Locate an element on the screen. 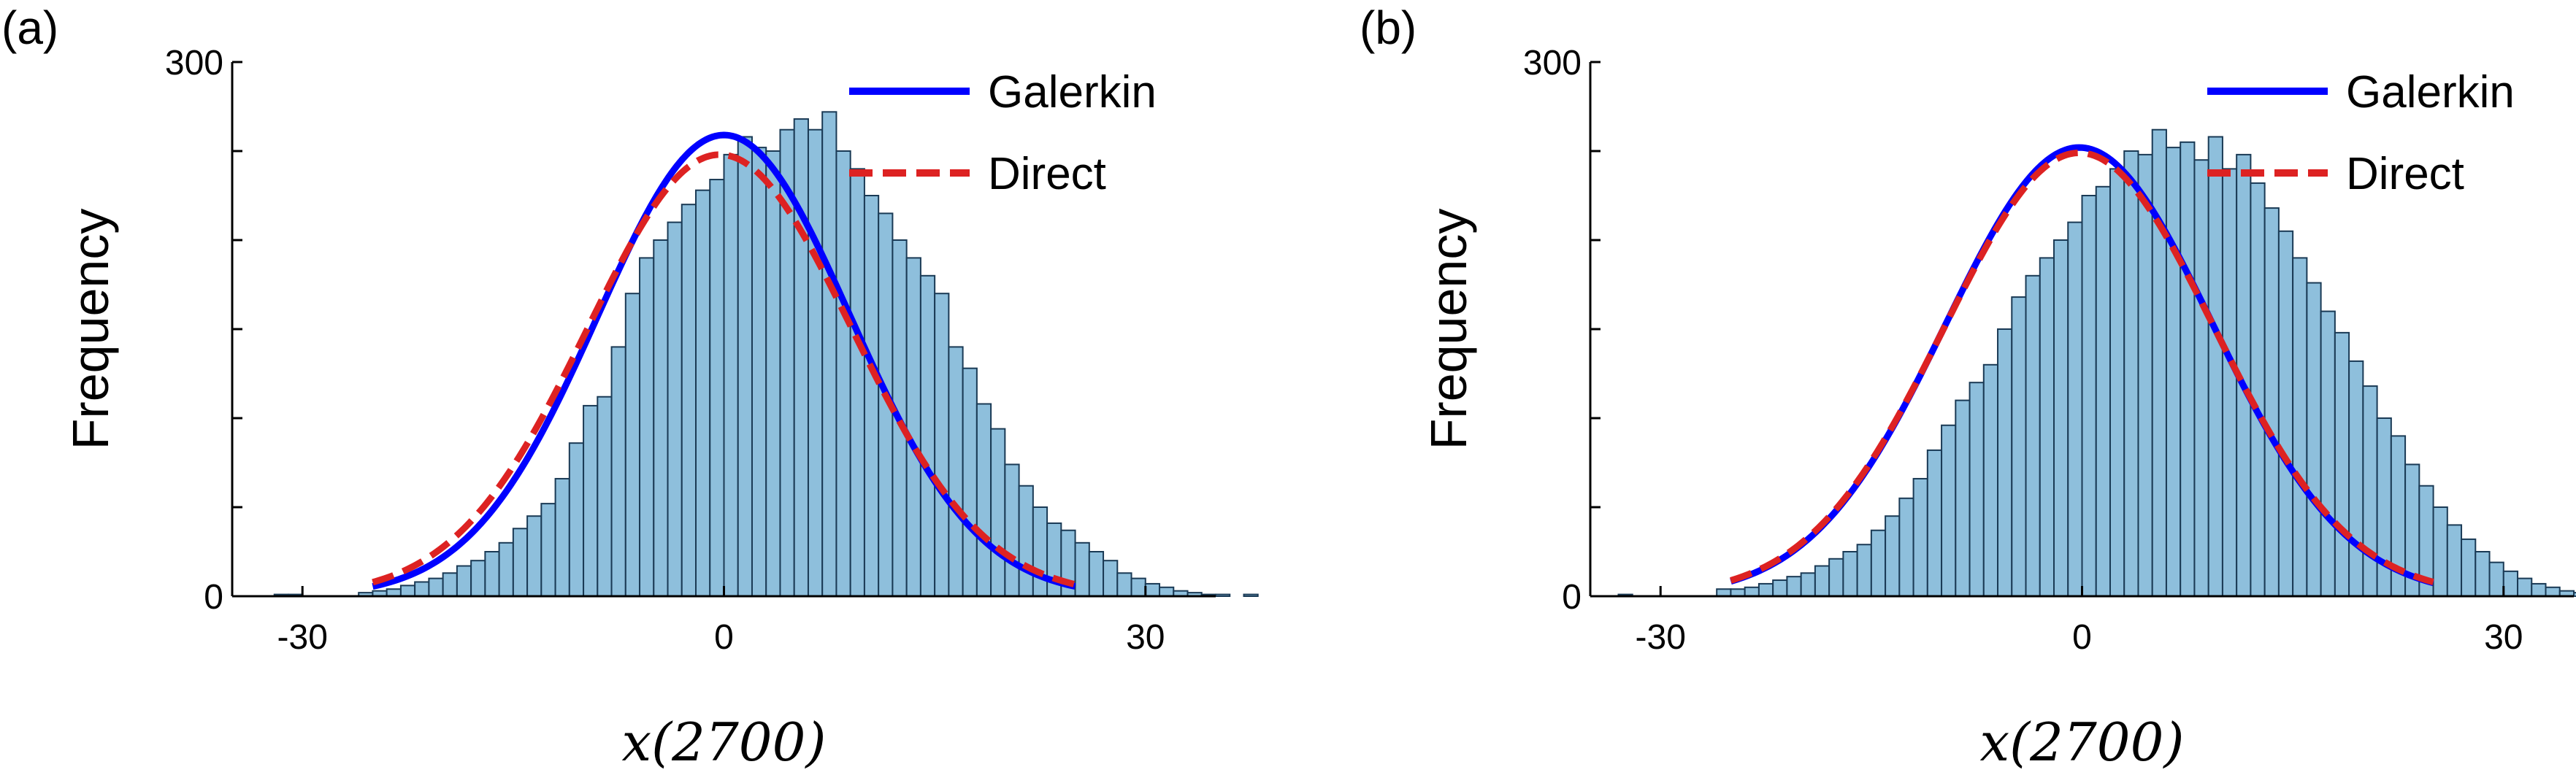 This screenshot has height=775, width=2576. legend-b: Galerkin Direct is located at coordinates (2361, 133).